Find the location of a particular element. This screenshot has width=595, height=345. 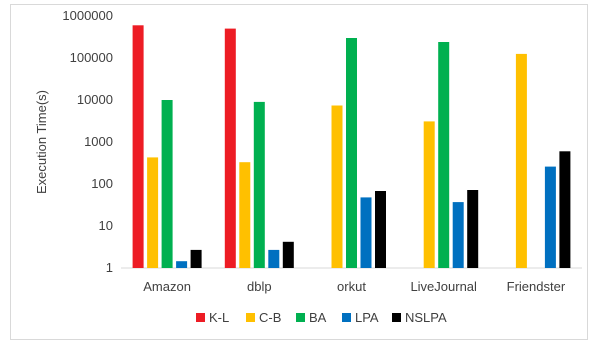

bar-ba-orkut is located at coordinates (351, 153).